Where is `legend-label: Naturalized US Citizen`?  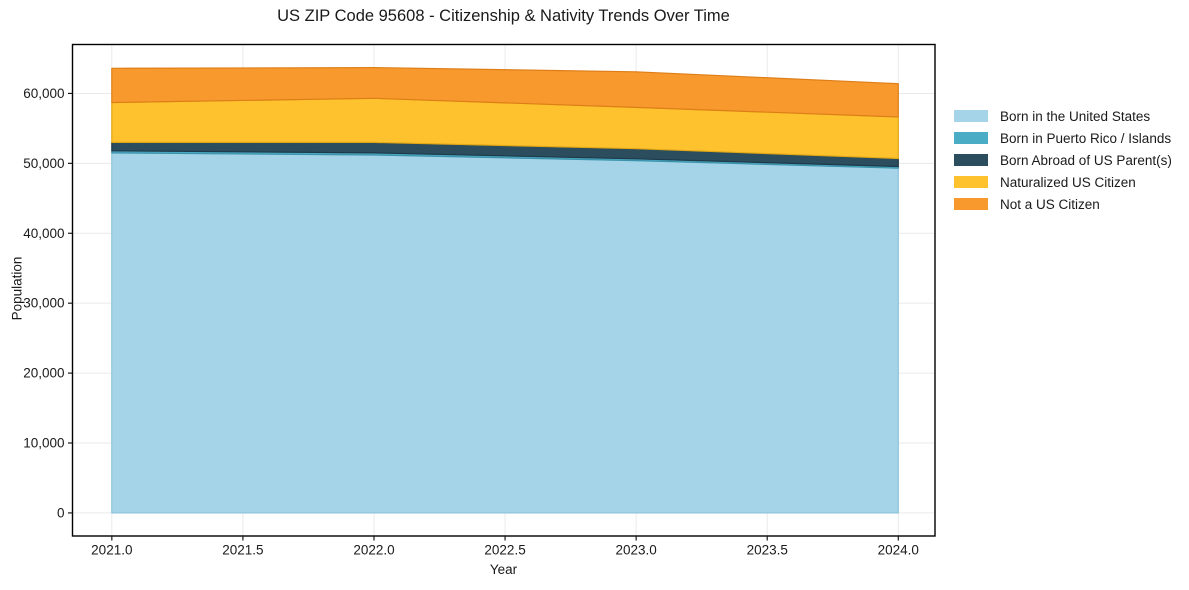 legend-label: Naturalized US Citizen is located at coordinates (1068, 182).